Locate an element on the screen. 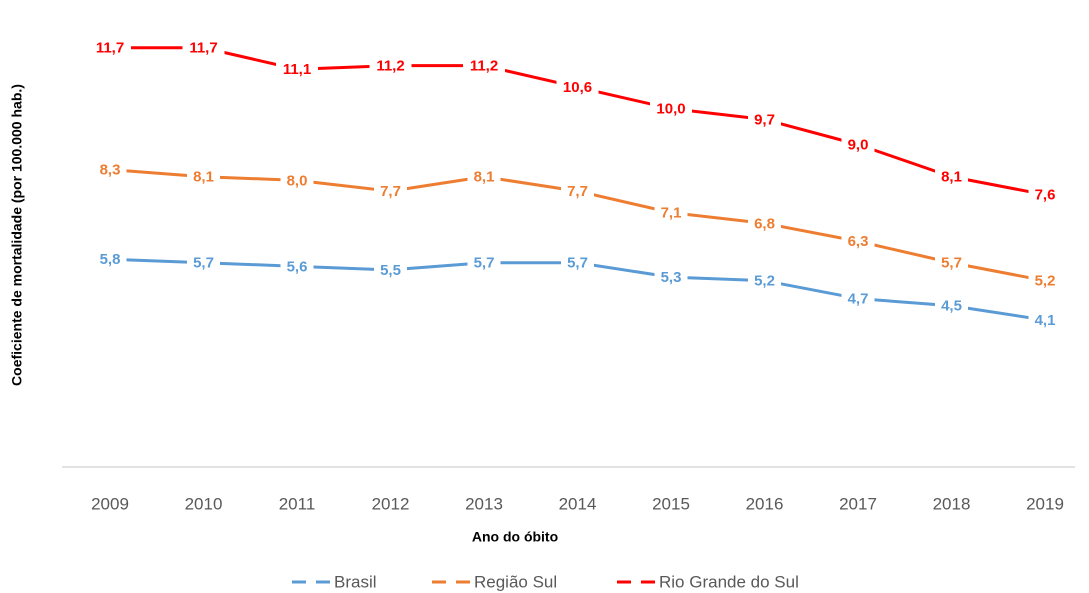 The image size is (1089, 593). legend-label: Rio Grande do Sul is located at coordinates (729, 581).